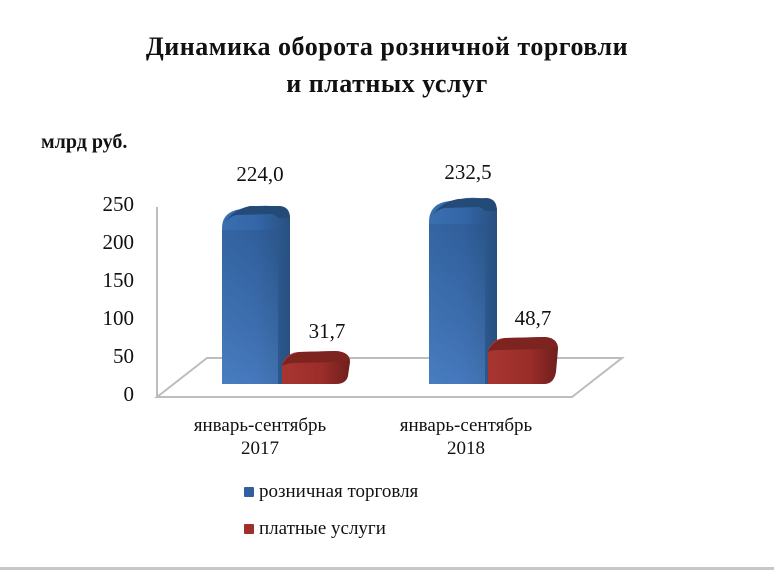 The width and height of the screenshot is (774, 570). What do you see at coordinates (463, 290) in the screenshot?
I see `bar-retail-2018` at bounding box center [463, 290].